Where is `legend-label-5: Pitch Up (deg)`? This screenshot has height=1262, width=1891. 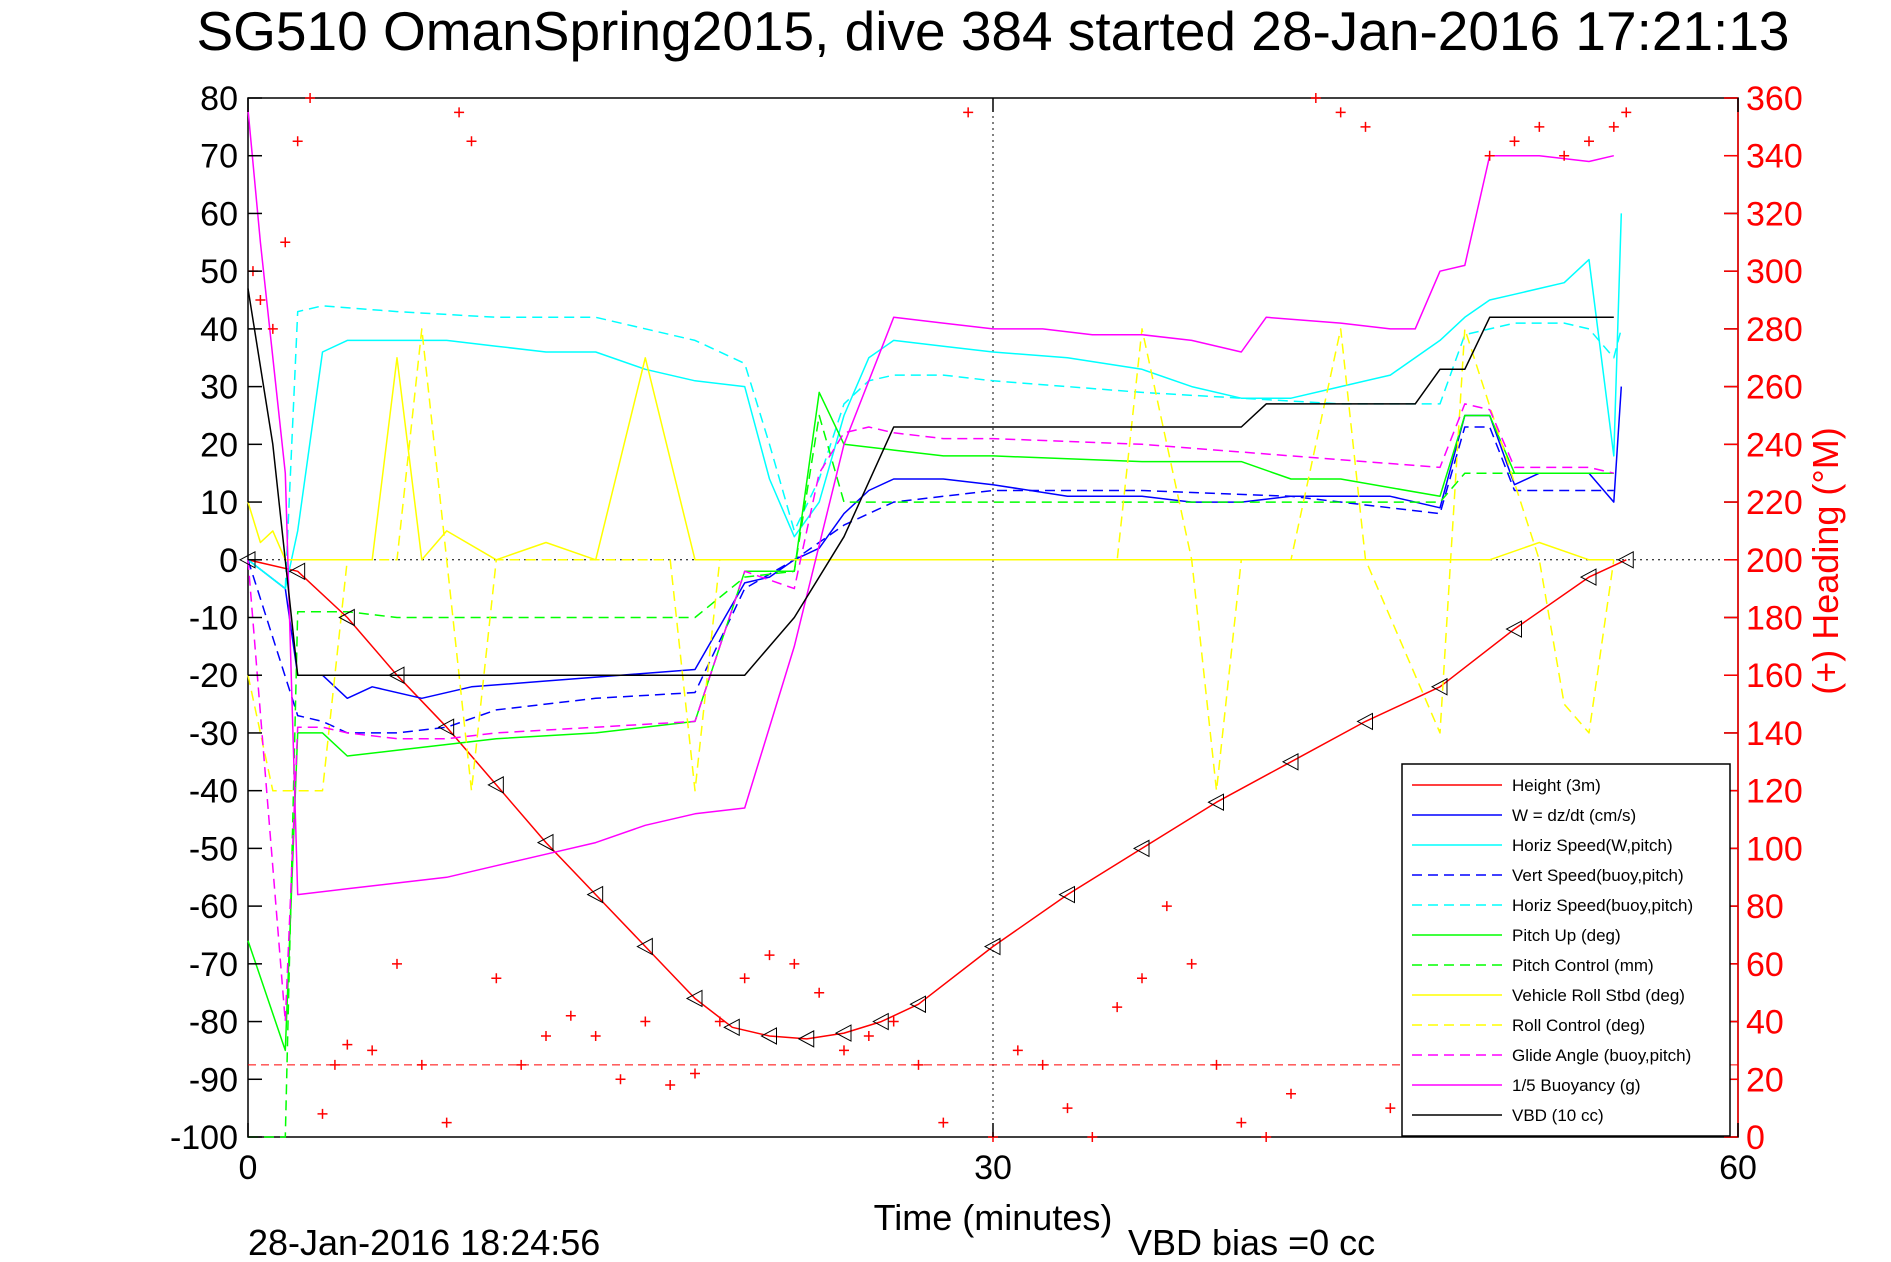
legend-label-5: Pitch Up (deg) is located at coordinates (1566, 935).